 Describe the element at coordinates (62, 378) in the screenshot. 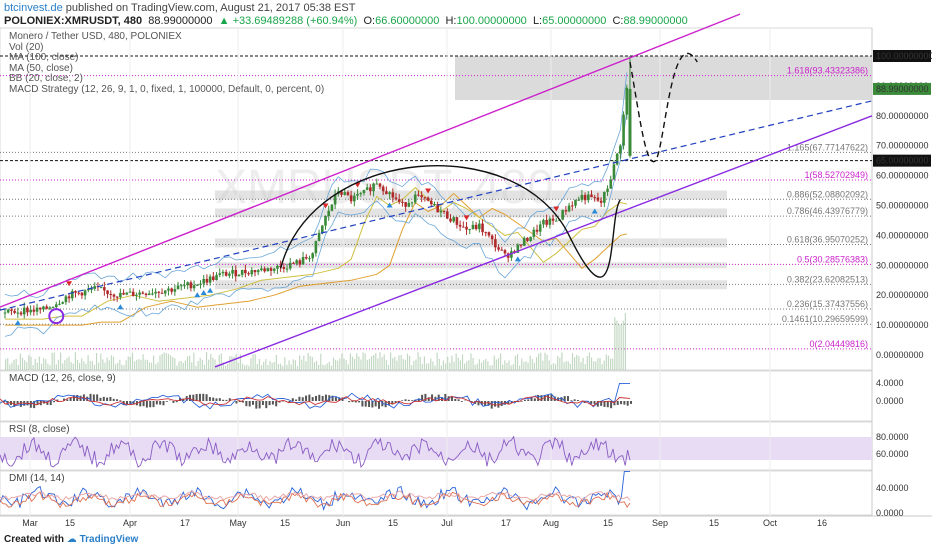

I see `macd-title: MACD (12, 26, close, 9)` at that location.